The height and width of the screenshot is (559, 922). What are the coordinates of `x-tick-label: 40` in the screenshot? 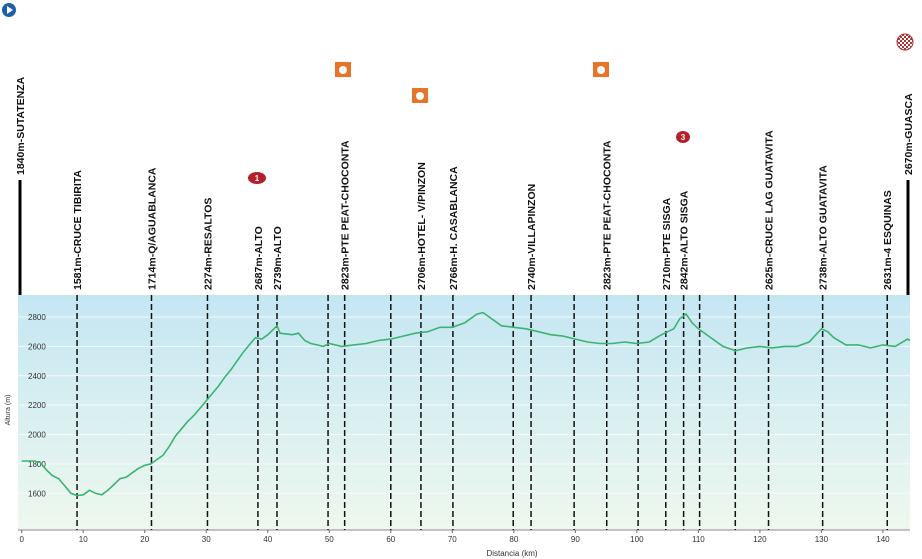 It's located at (267, 539).